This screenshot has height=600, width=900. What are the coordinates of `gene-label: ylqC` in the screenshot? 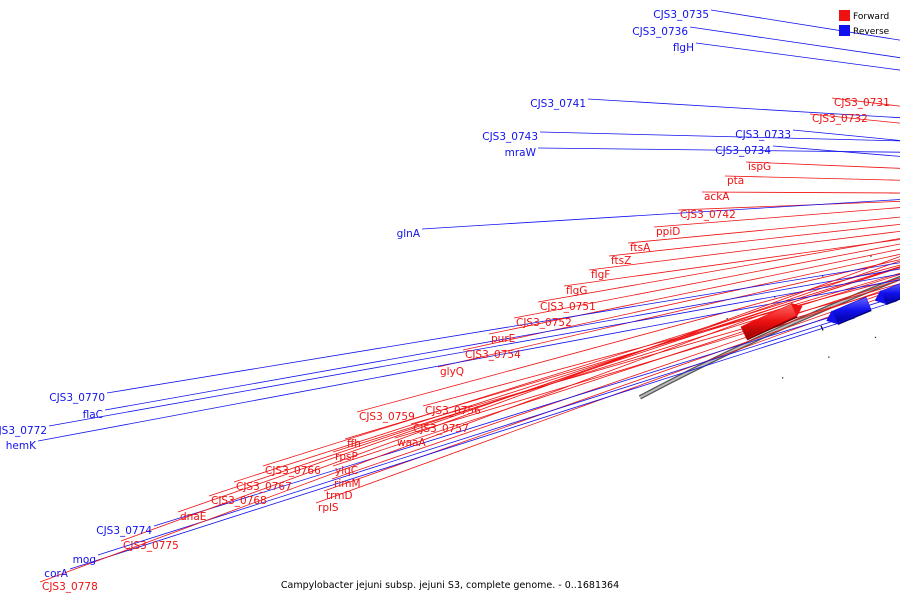 It's located at (346, 471).